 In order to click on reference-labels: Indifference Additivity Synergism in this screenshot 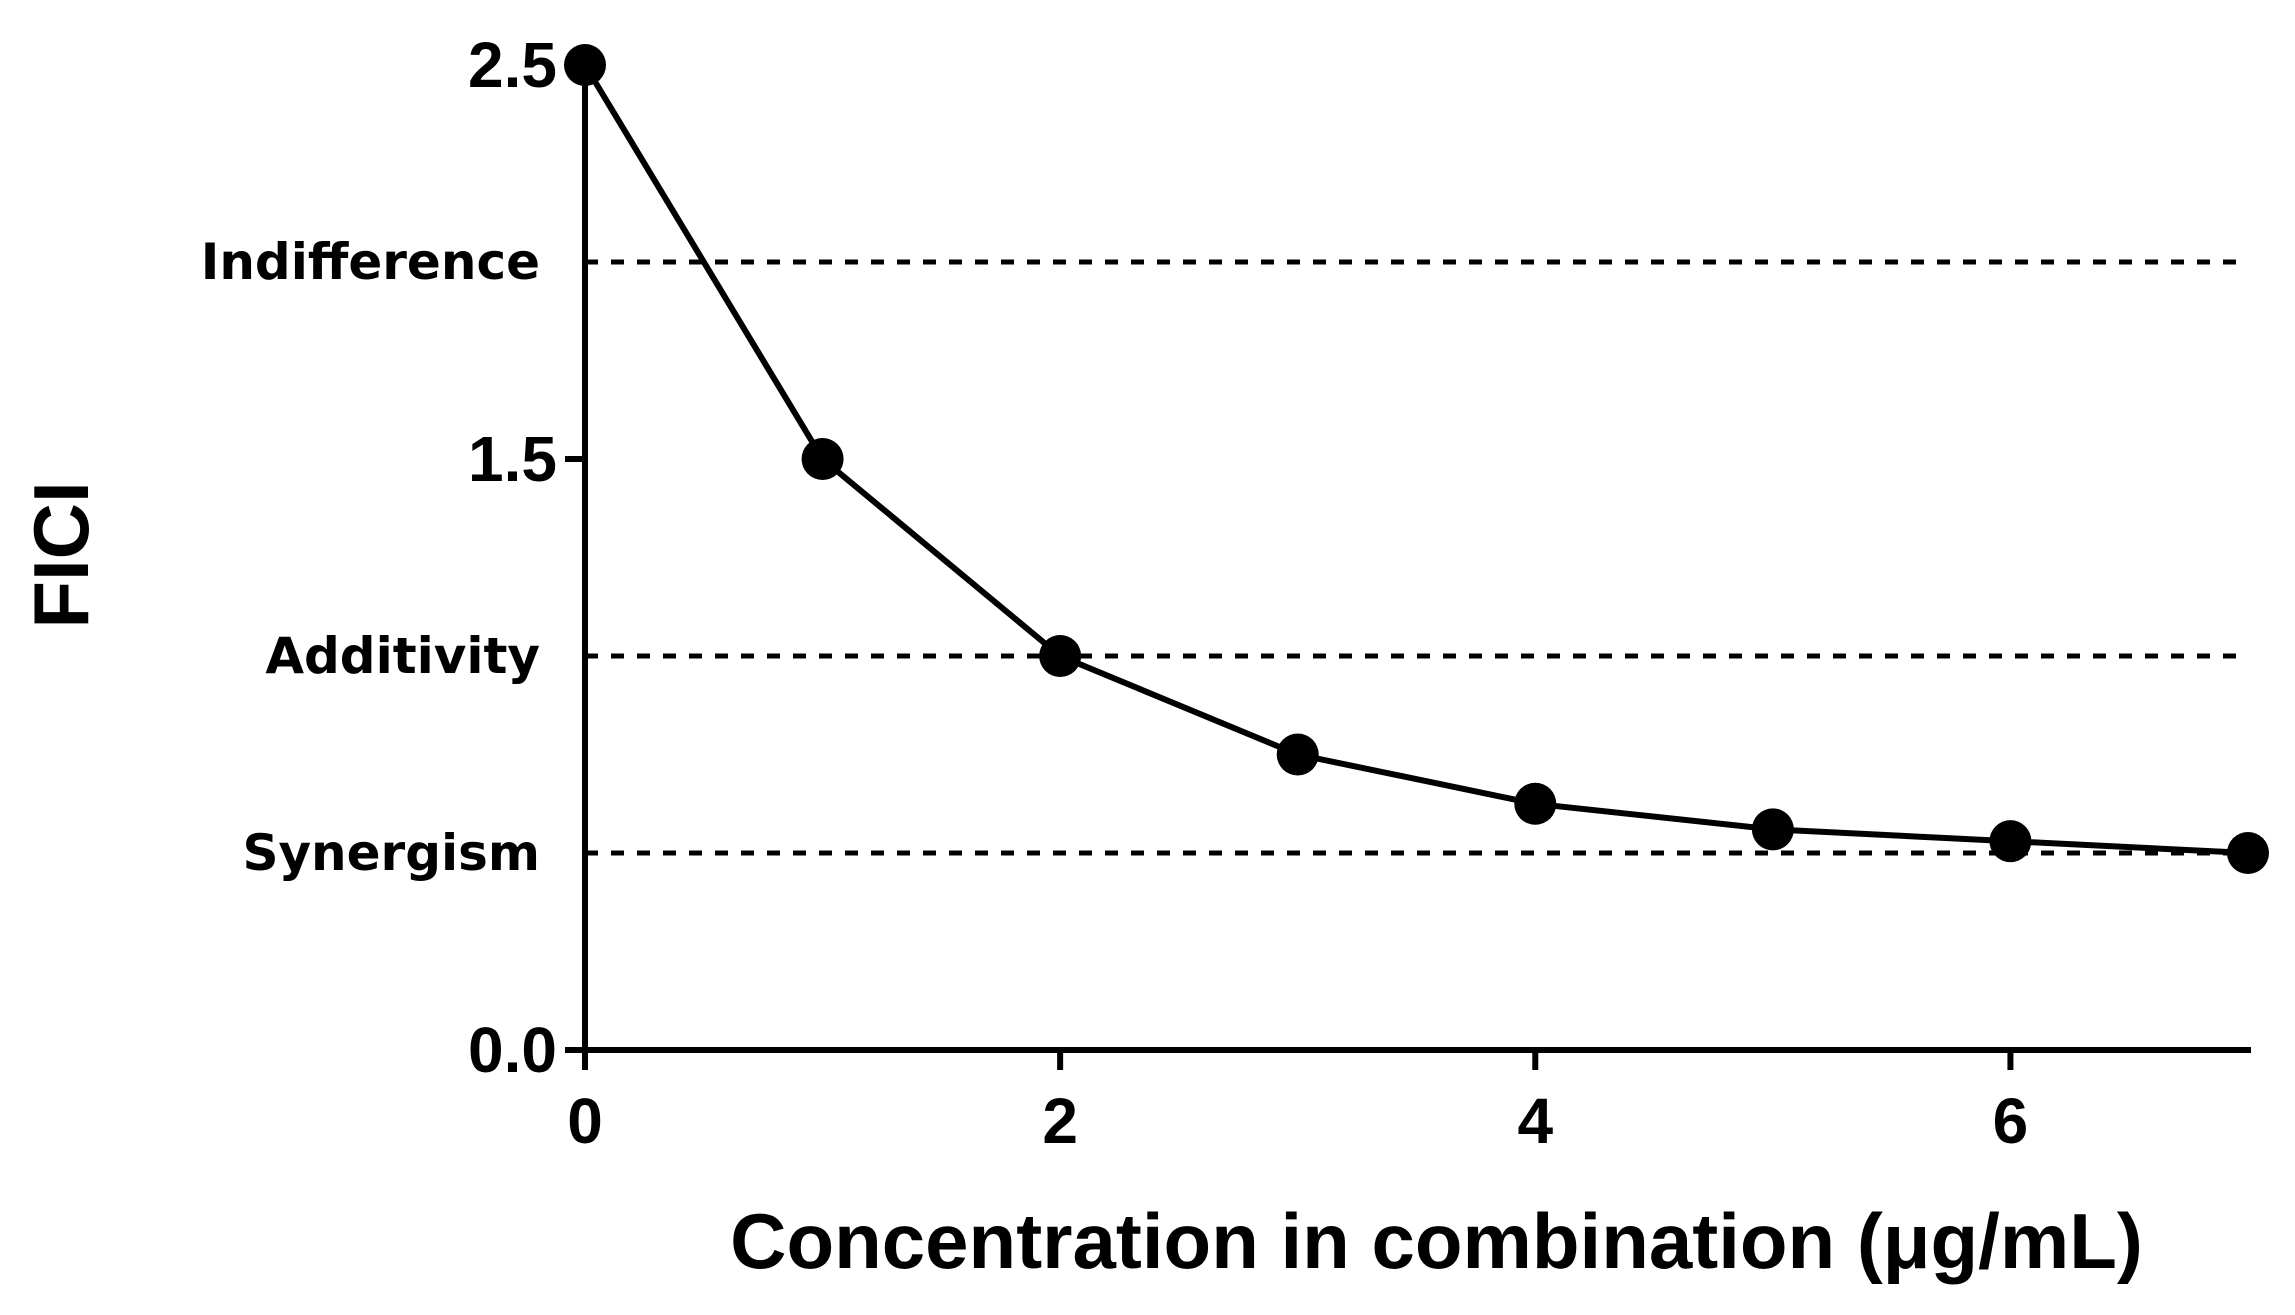, I will do `click(370, 557)`.